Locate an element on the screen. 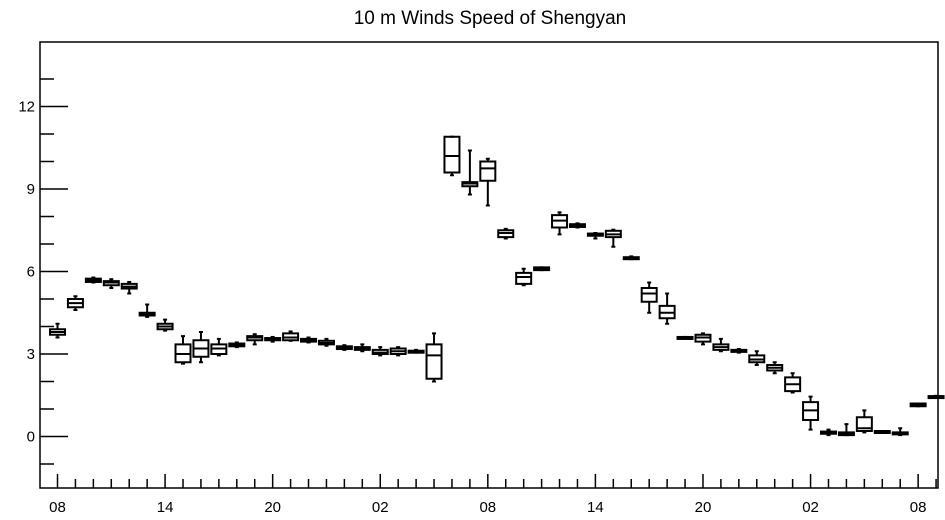 Image resolution: width=945 pixels, height=520 pixels. y-axis: 0 3 6 9 12 is located at coordinates (43, 271).